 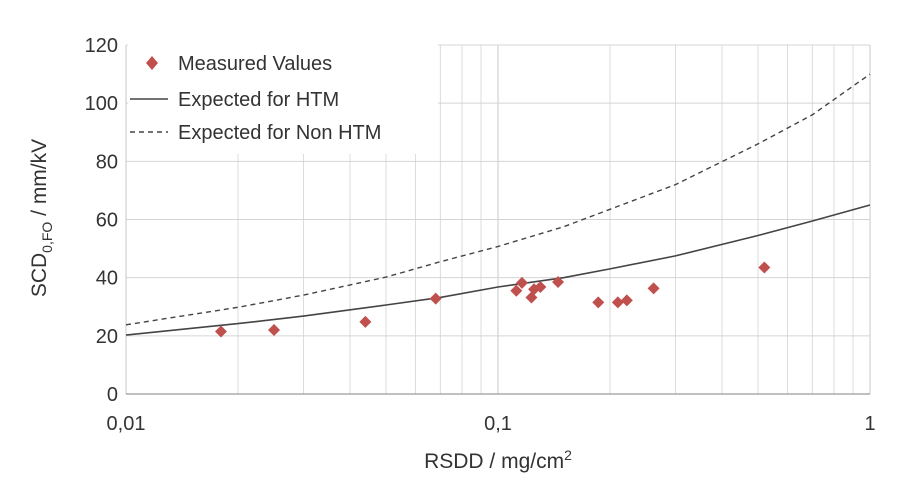 I want to click on legend-background, so click(x=283, y=99).